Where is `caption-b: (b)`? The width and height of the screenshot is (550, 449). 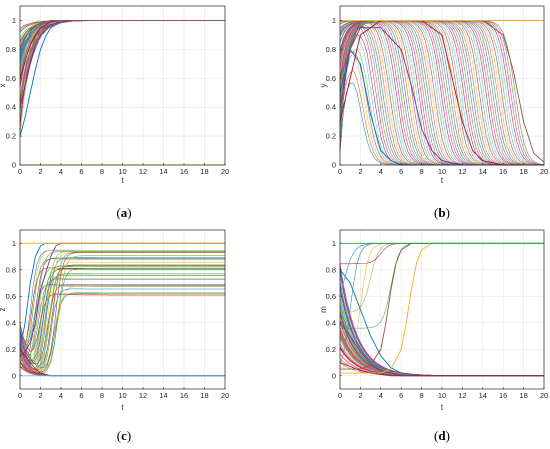 caption-b: (b) is located at coordinates (442, 212).